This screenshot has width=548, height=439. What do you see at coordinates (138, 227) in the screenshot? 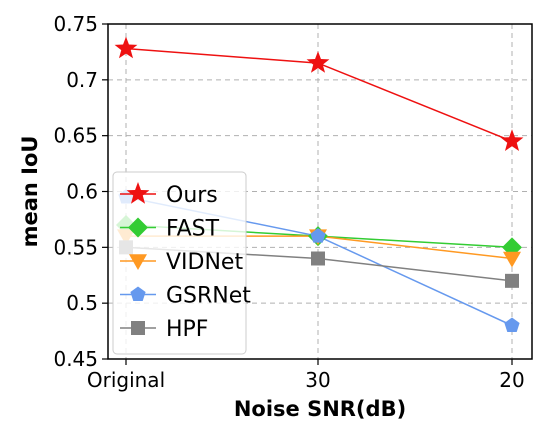
I see `legend-marker-fast` at bounding box center [138, 227].